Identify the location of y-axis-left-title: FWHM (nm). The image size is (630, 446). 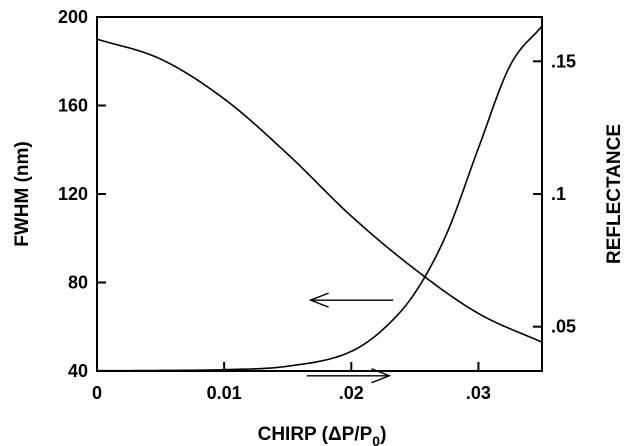
(22, 194).